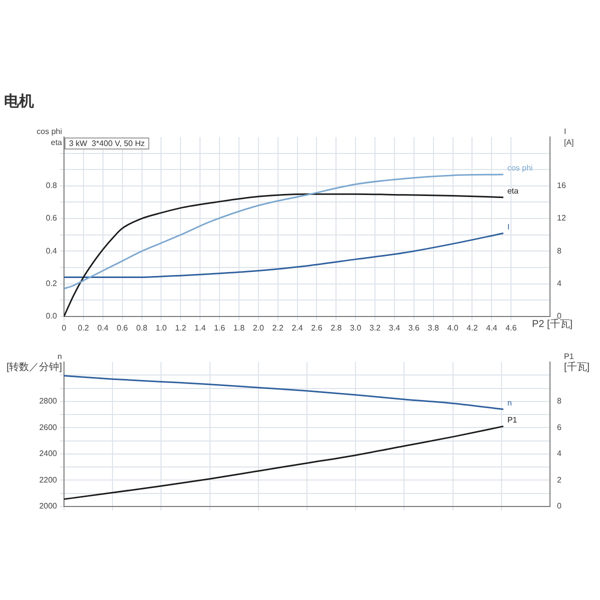 The height and width of the screenshot is (600, 600). What do you see at coordinates (49, 137) in the screenshot?
I see `y-axis-title: cos phi eta` at bounding box center [49, 137].